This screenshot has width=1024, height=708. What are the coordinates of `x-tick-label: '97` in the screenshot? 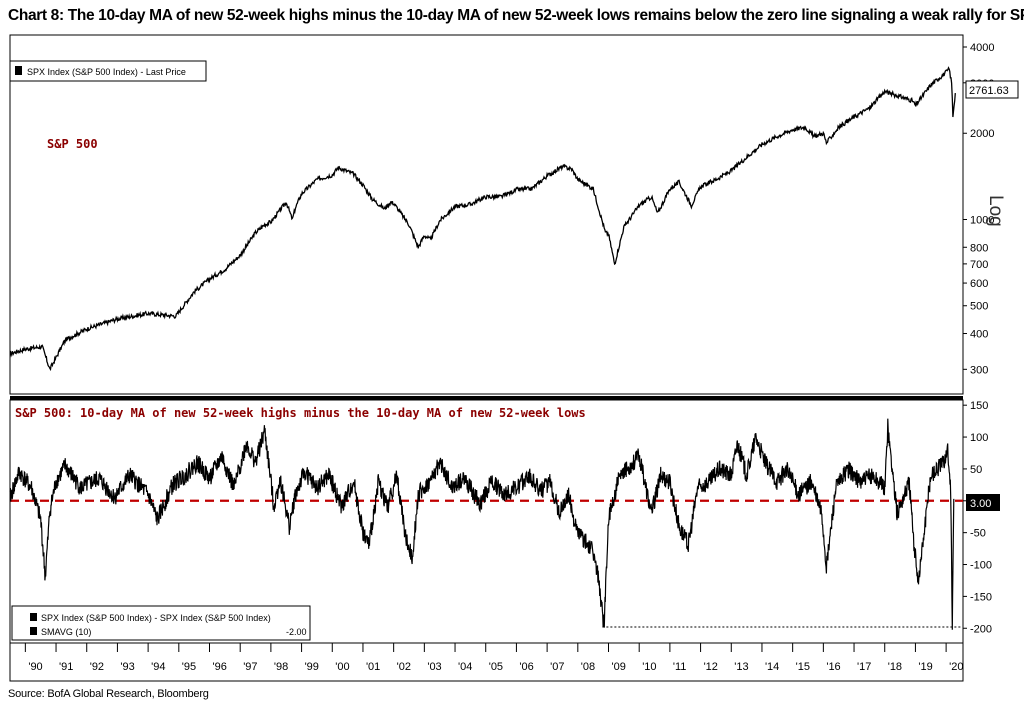 It's located at (250, 667).